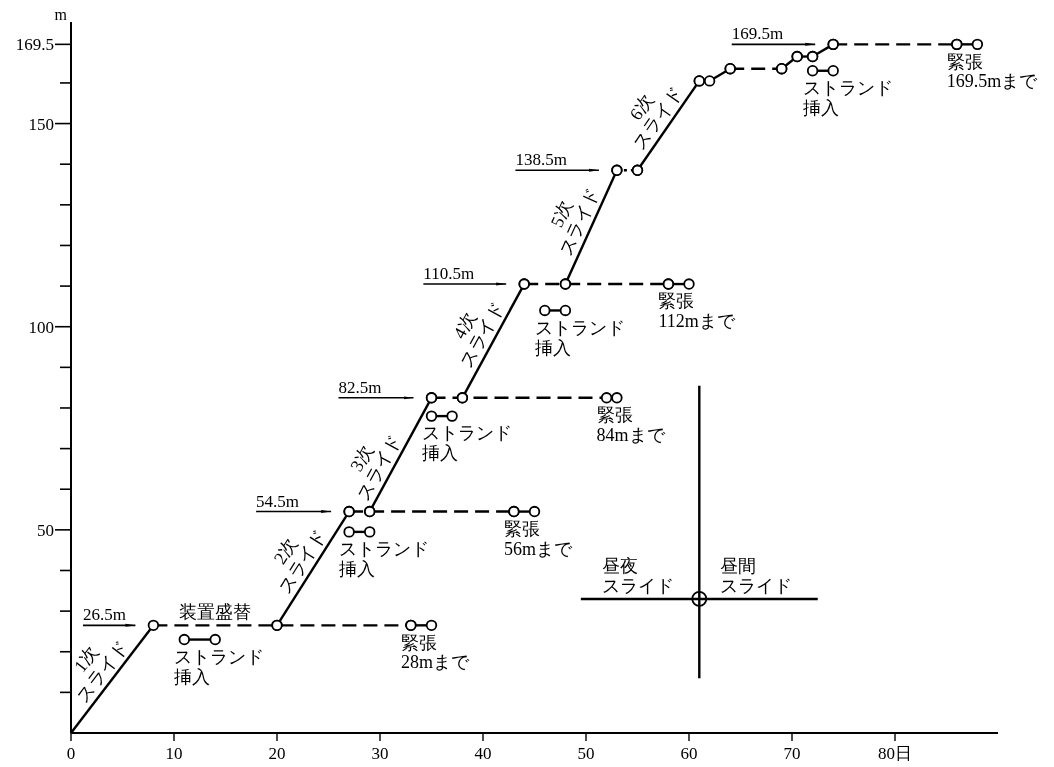 The height and width of the screenshot is (767, 1054). Describe the element at coordinates (434, 652) in the screenshot. I see `annotation: 緊張 28mまで` at that location.